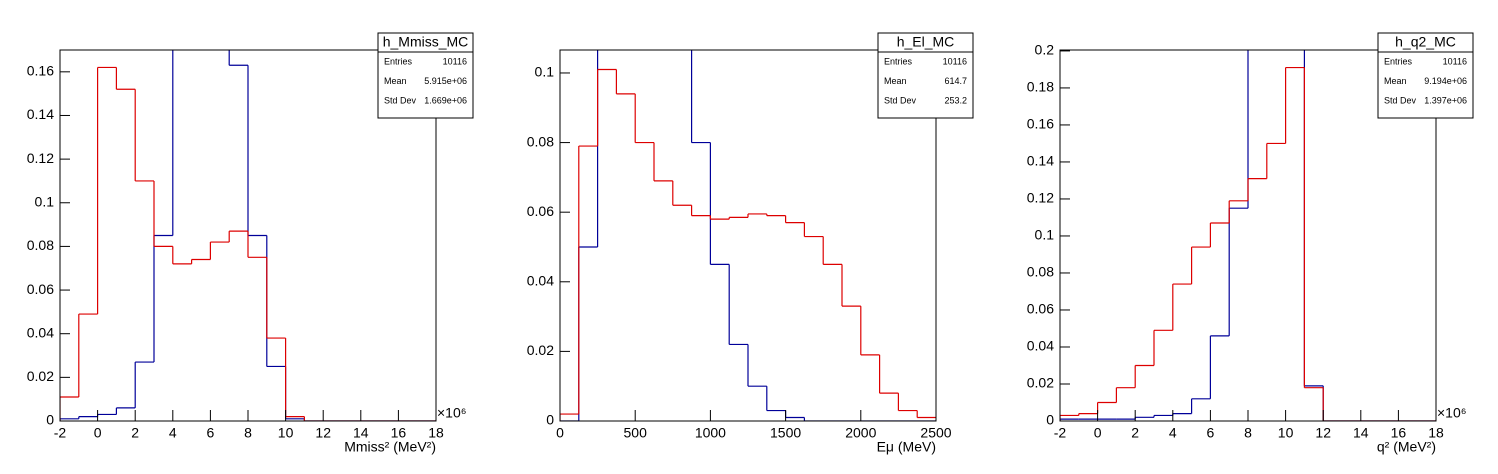 Image resolution: width=1498 pixels, height=474 pixels. I want to click on x-axis-label: q² (MeV²), so click(1406, 447).